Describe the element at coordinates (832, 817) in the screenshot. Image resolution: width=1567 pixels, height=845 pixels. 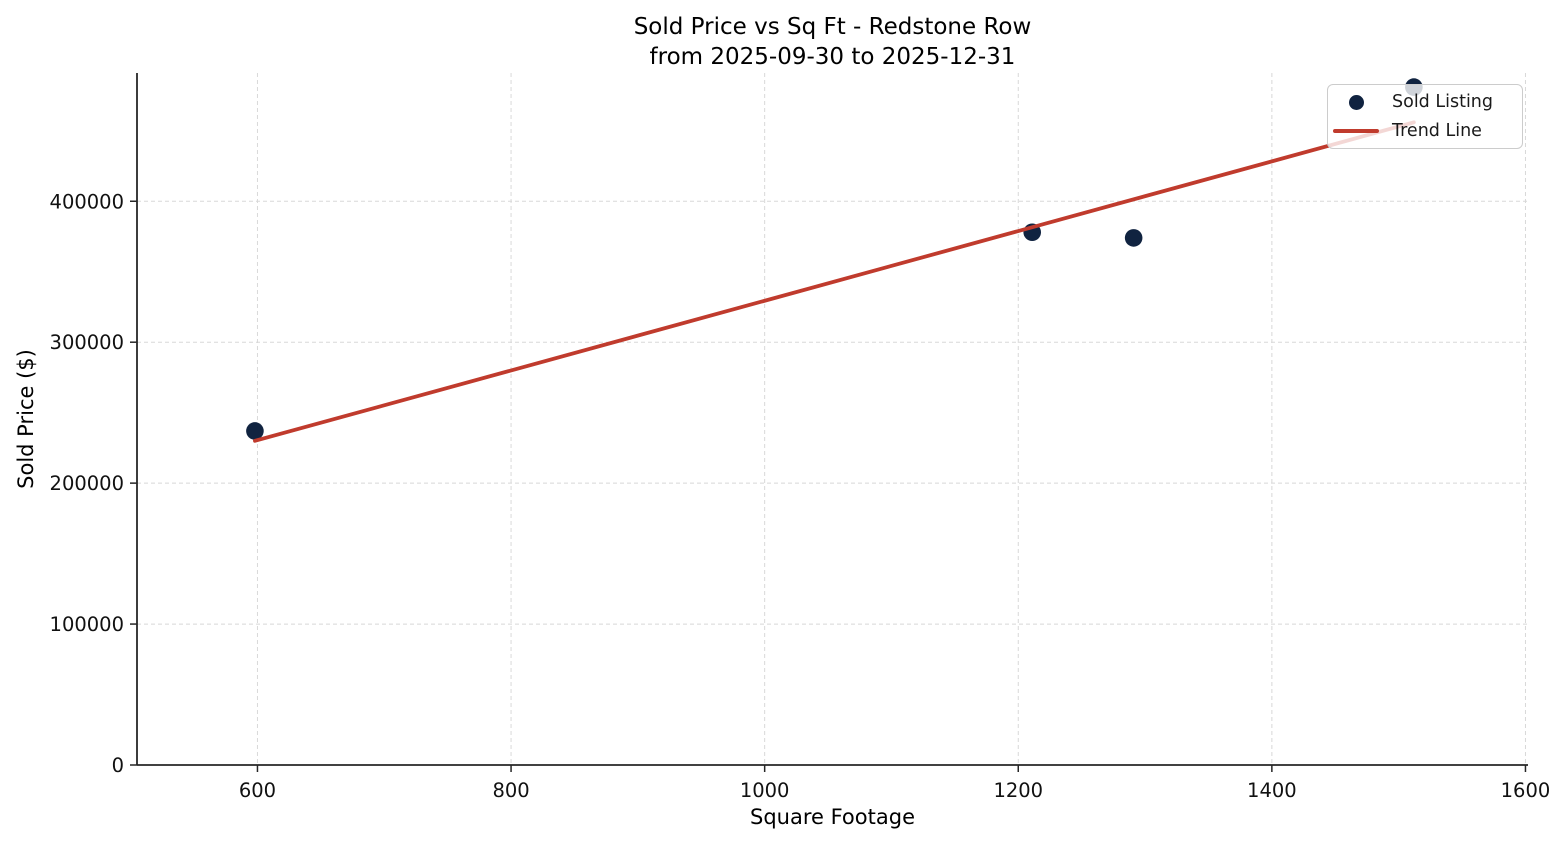
I see `x-axis-label: Square Footage` at that location.